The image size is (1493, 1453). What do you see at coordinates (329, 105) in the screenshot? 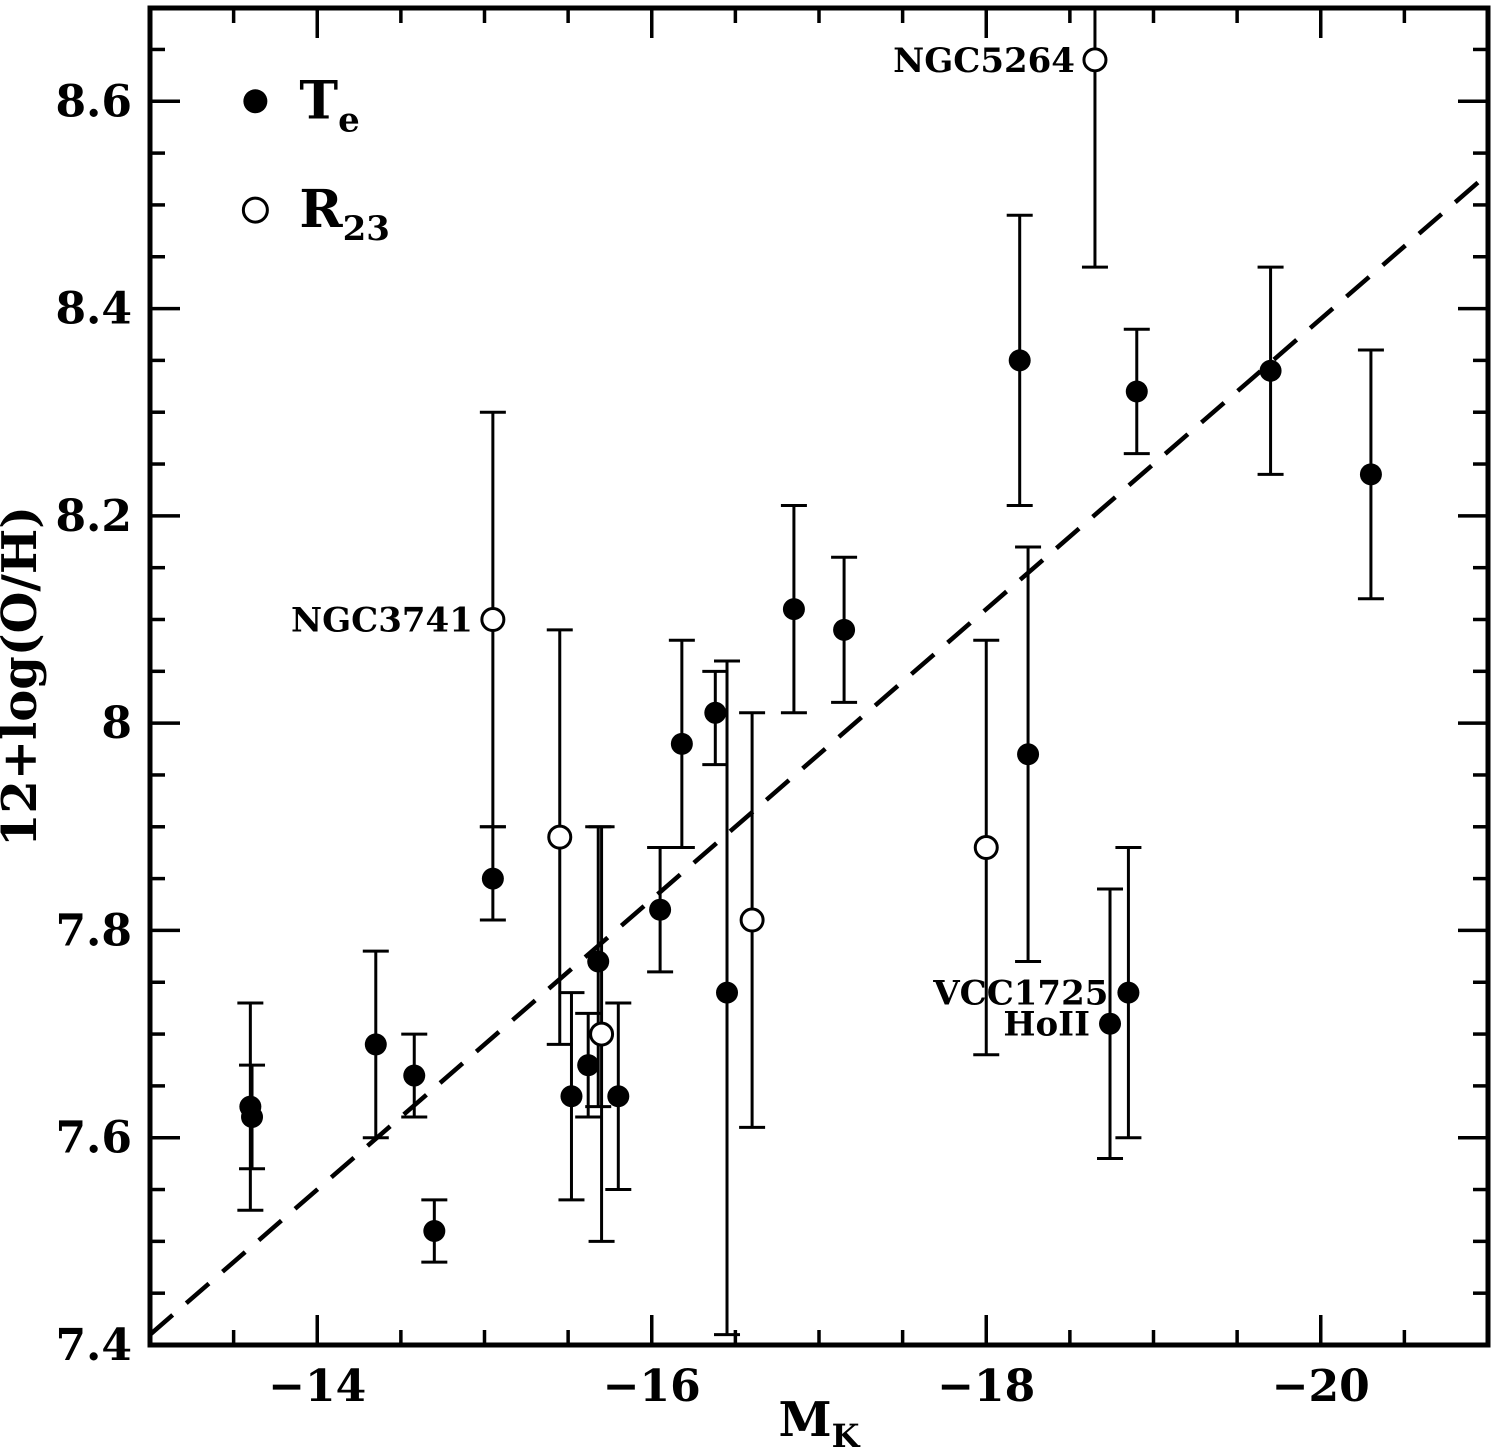
I see `legend-label: Te` at bounding box center [329, 105].